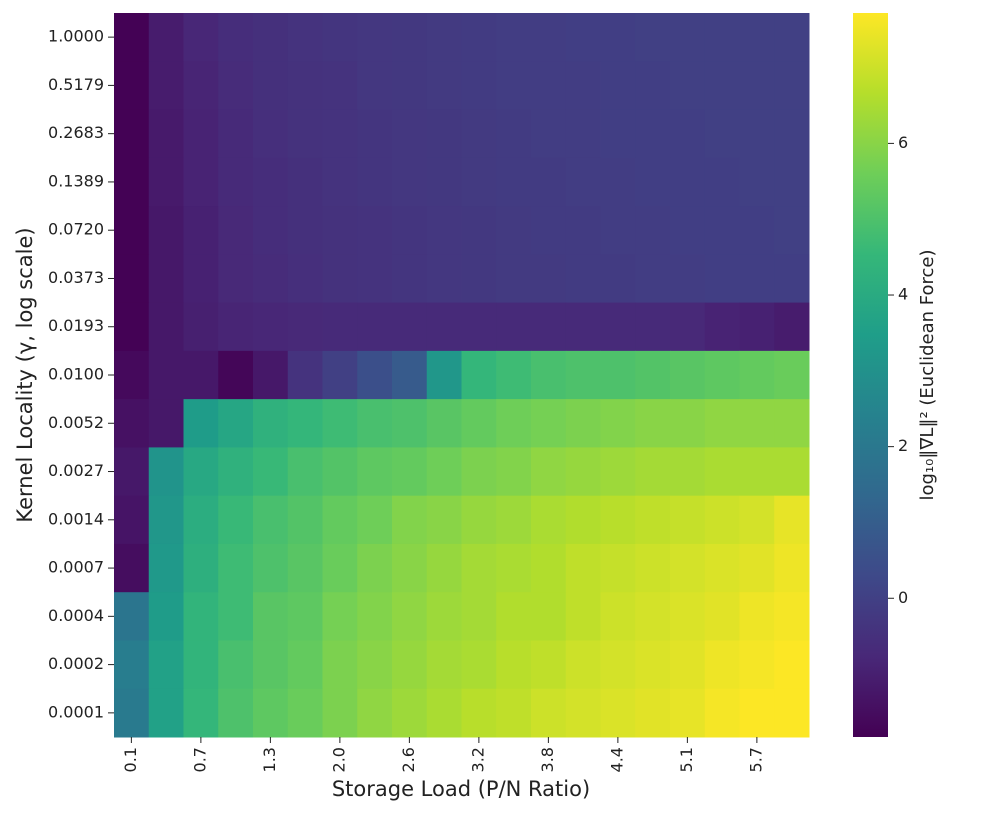 The image size is (996, 815). What do you see at coordinates (76, 422) in the screenshot?
I see `y-tick-label: 0.0052` at bounding box center [76, 422].